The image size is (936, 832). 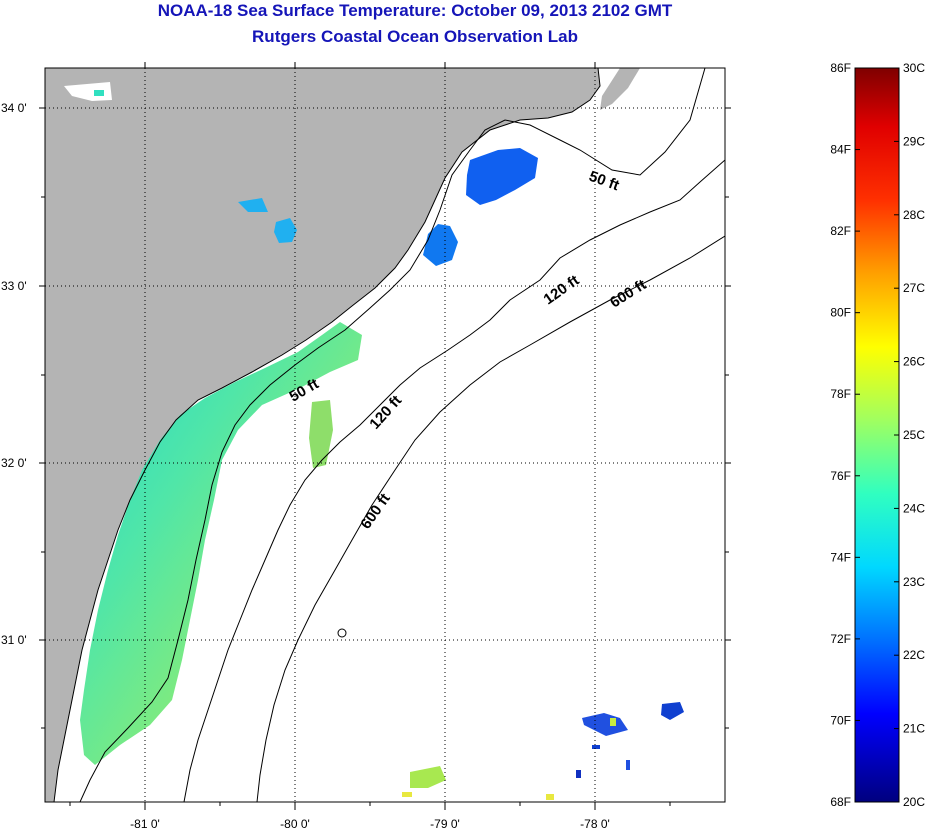 I want to click on sst-patch-bottom, so click(x=428, y=777).